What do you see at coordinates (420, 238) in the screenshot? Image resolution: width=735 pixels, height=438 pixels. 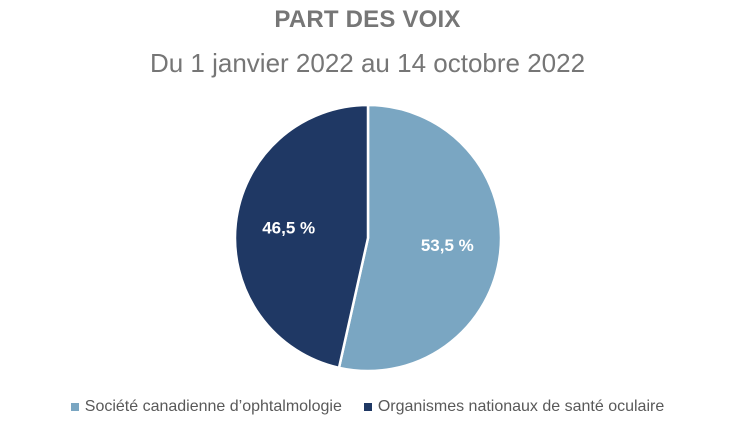 I see `pie-slice-societe` at bounding box center [420, 238].